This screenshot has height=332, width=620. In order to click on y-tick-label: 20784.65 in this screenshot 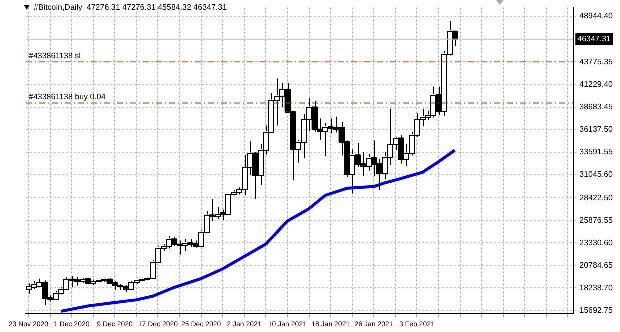, I will do `click(597, 265)`.